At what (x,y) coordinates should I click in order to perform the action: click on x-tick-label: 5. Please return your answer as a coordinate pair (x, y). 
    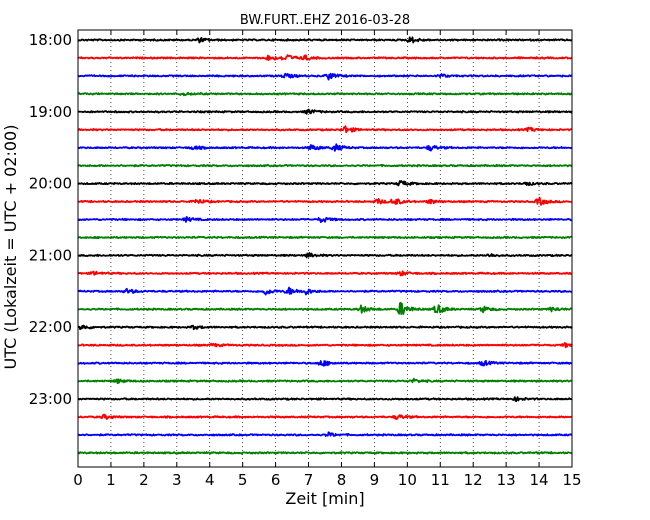
    Looking at the image, I should click on (243, 480).